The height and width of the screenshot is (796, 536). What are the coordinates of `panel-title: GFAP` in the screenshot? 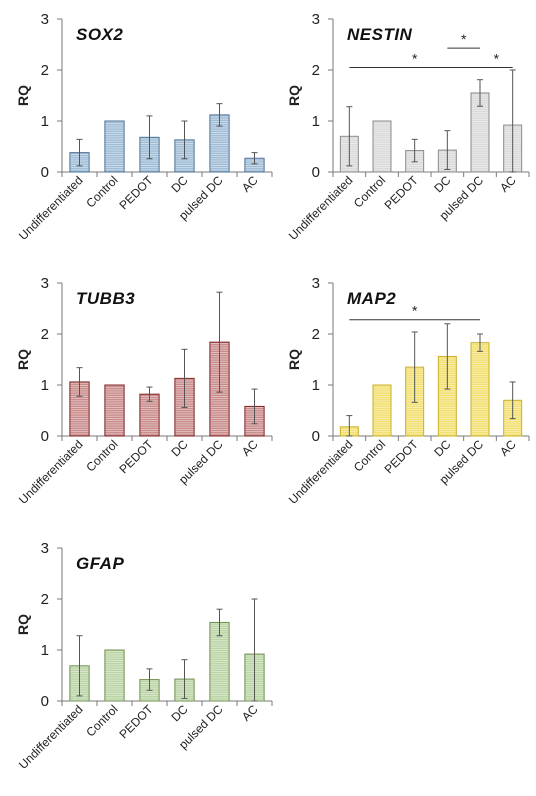 It's located at (100, 563).